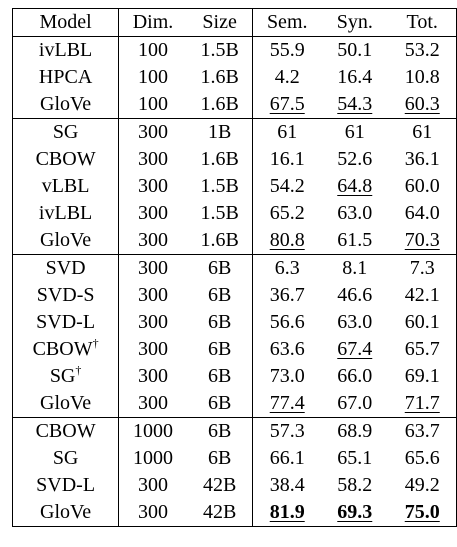  I want to click on value-tot: 42.1, so click(422, 295).